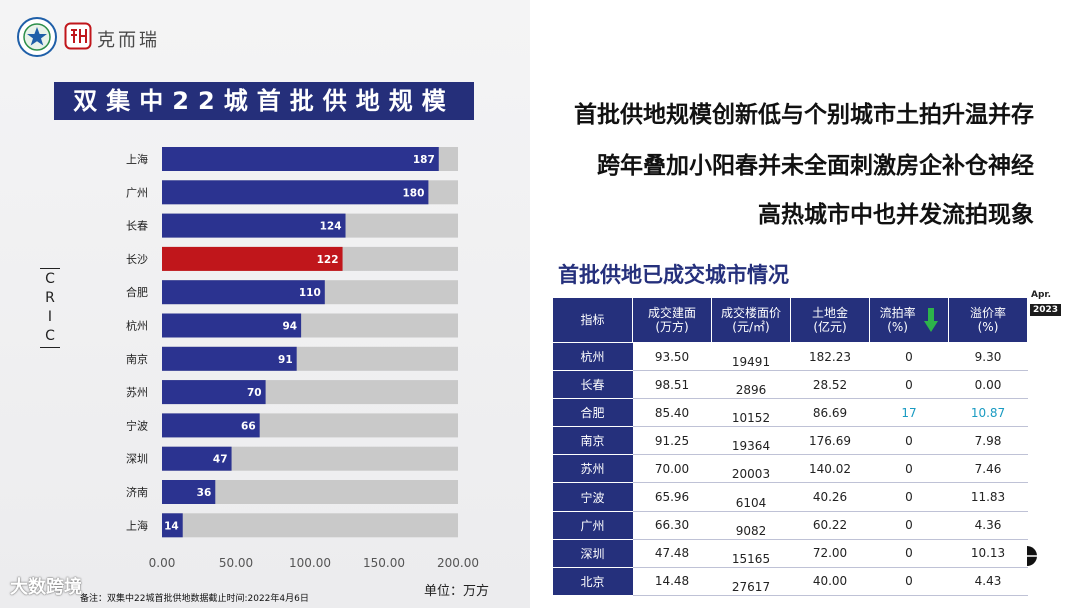  Describe the element at coordinates (672, 357) in the screenshot. I see `value-cell: 93.50` at that location.